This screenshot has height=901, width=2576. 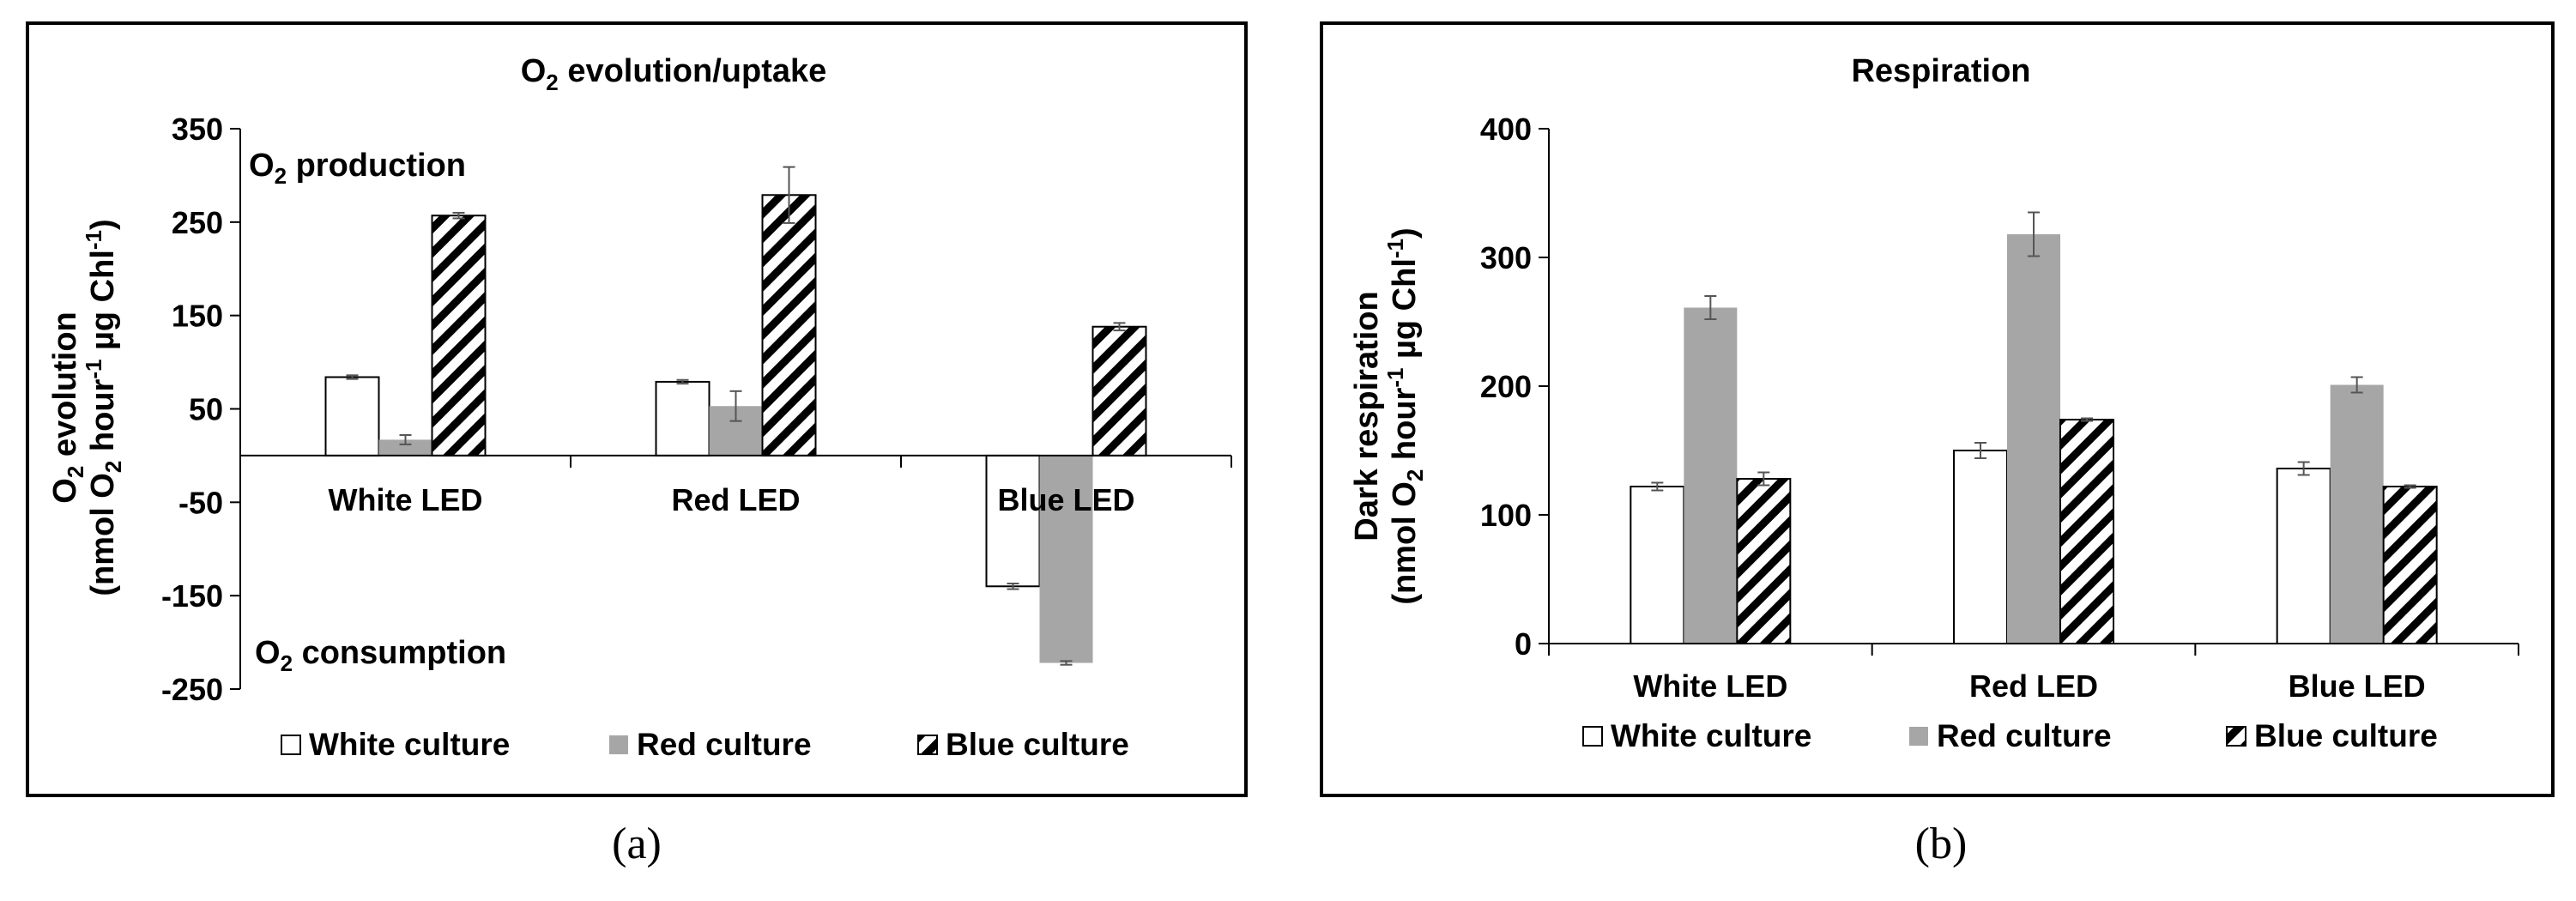 What do you see at coordinates (200, 503) in the screenshot?
I see `panel-a-y-tick-label: -50` at bounding box center [200, 503].